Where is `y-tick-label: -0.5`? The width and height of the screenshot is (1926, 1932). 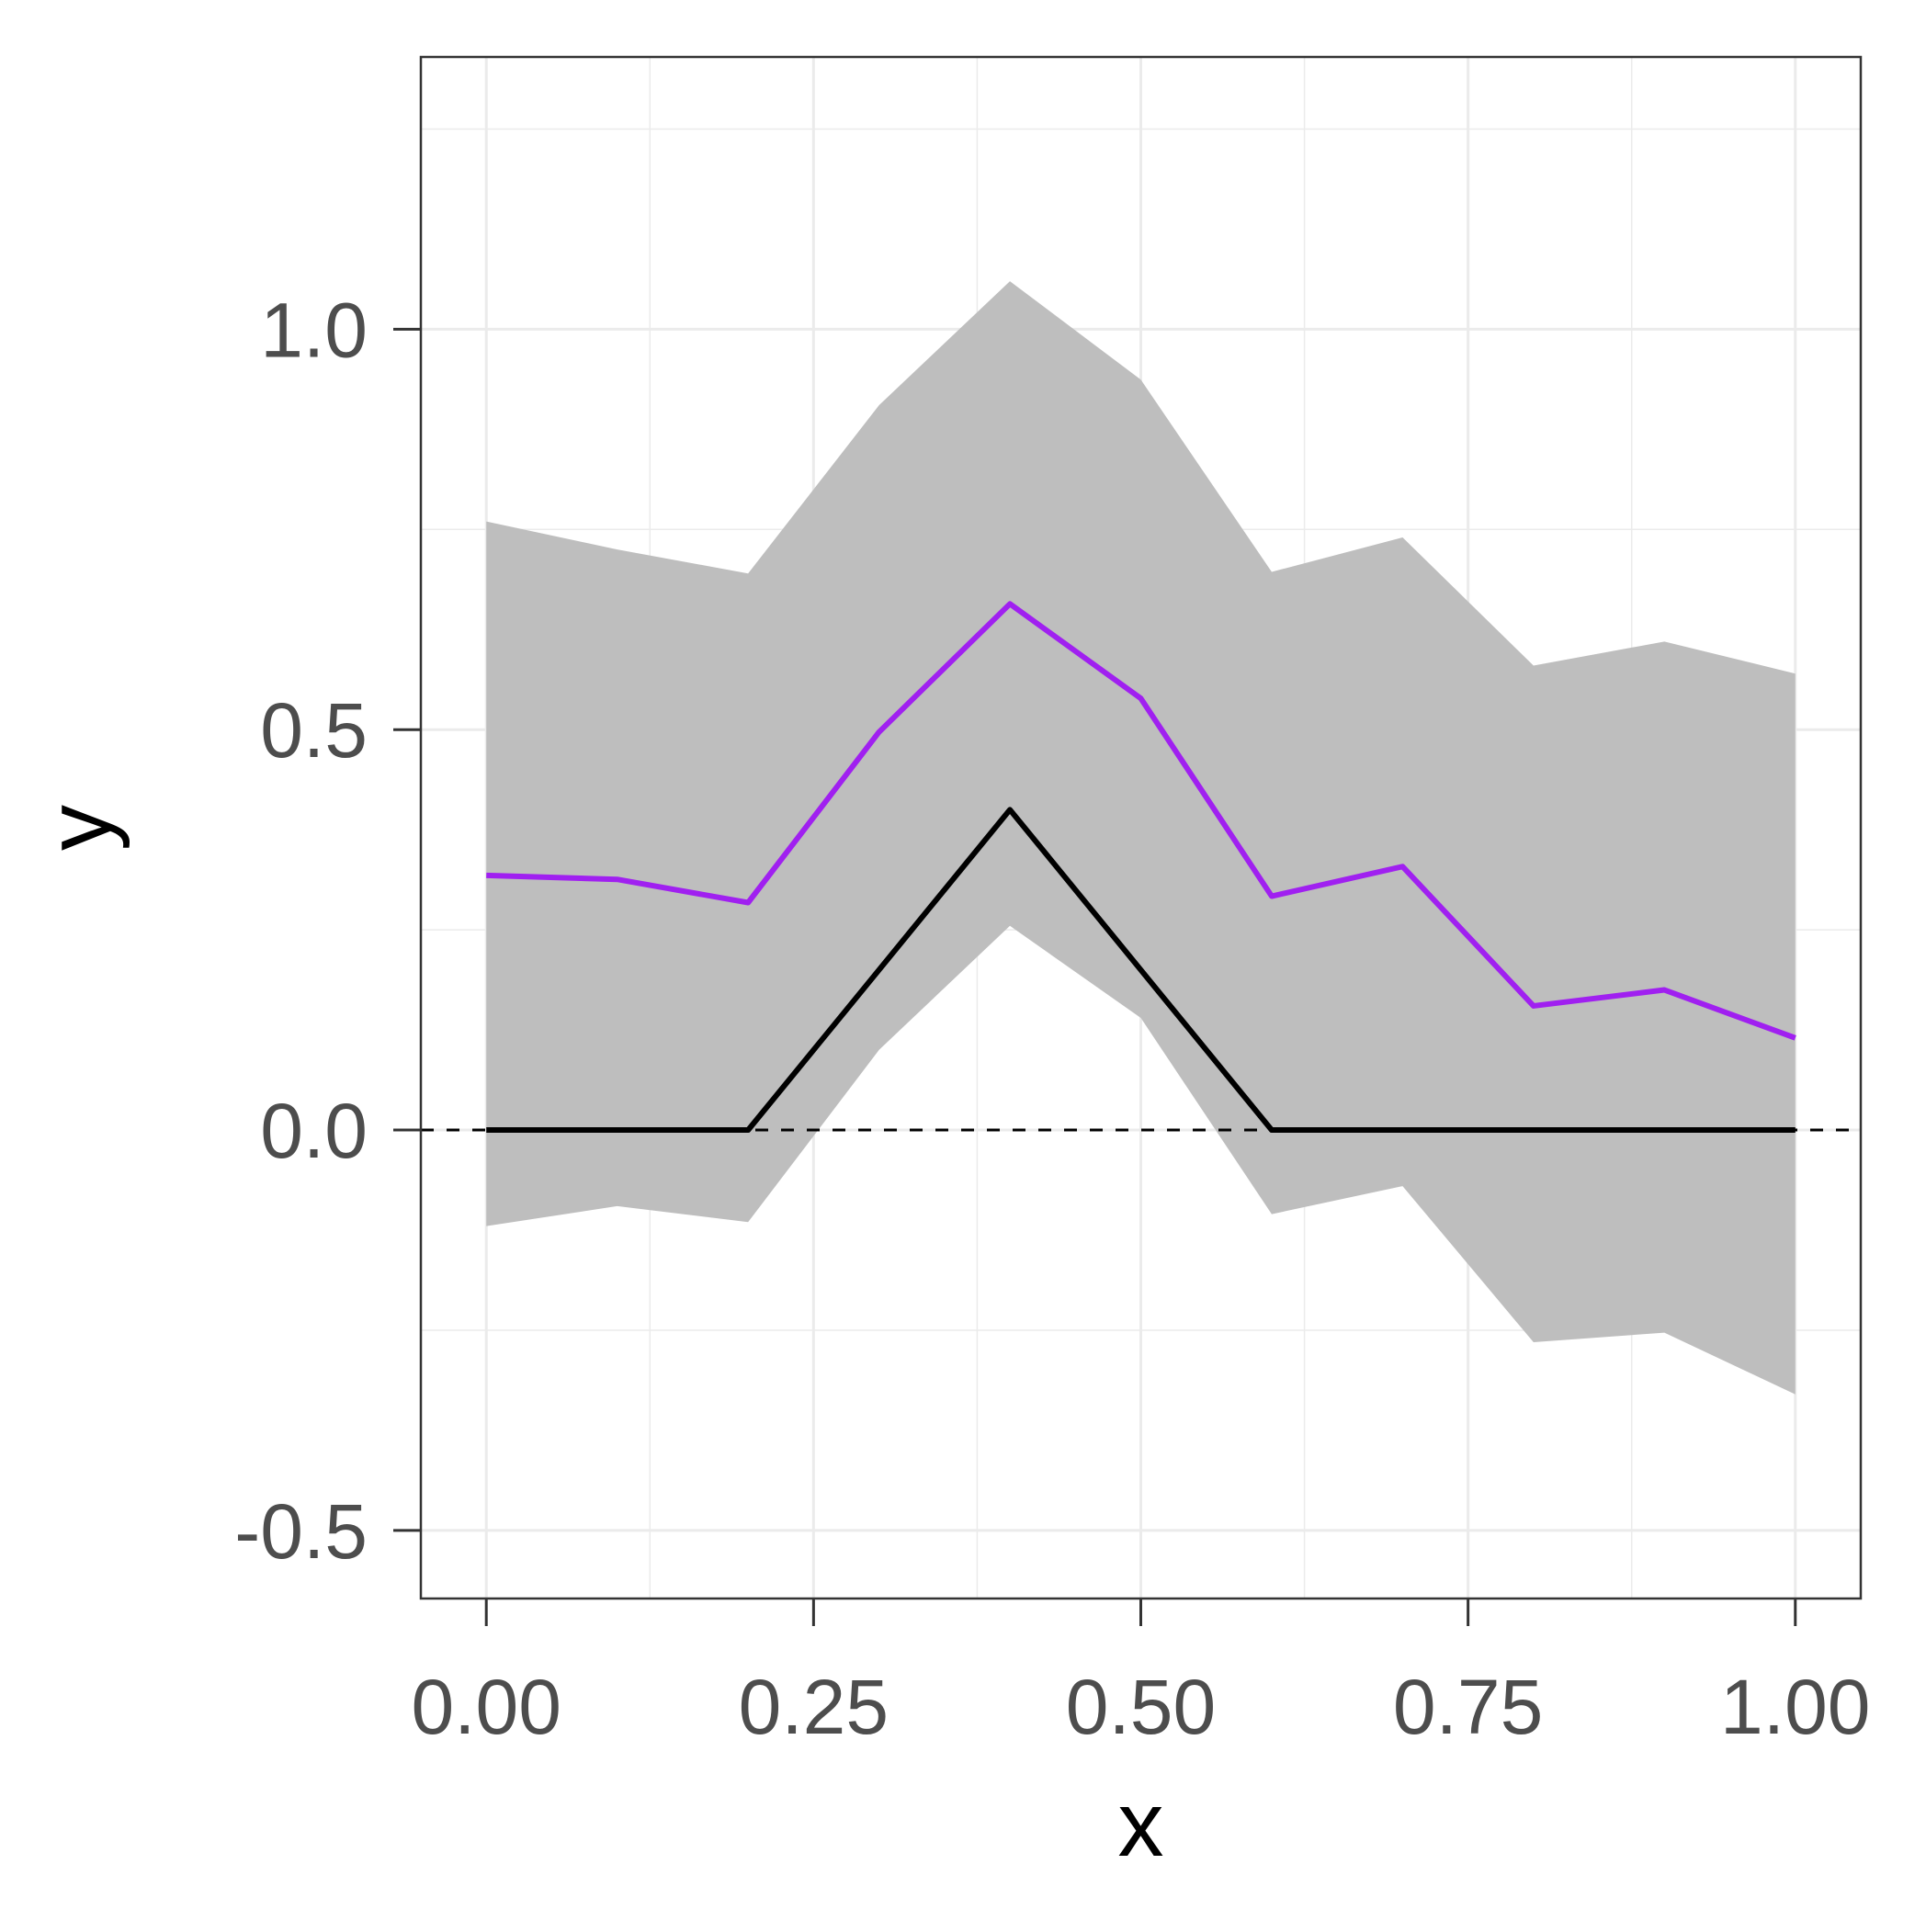 y-tick-label: -0.5 is located at coordinates (301, 1531).